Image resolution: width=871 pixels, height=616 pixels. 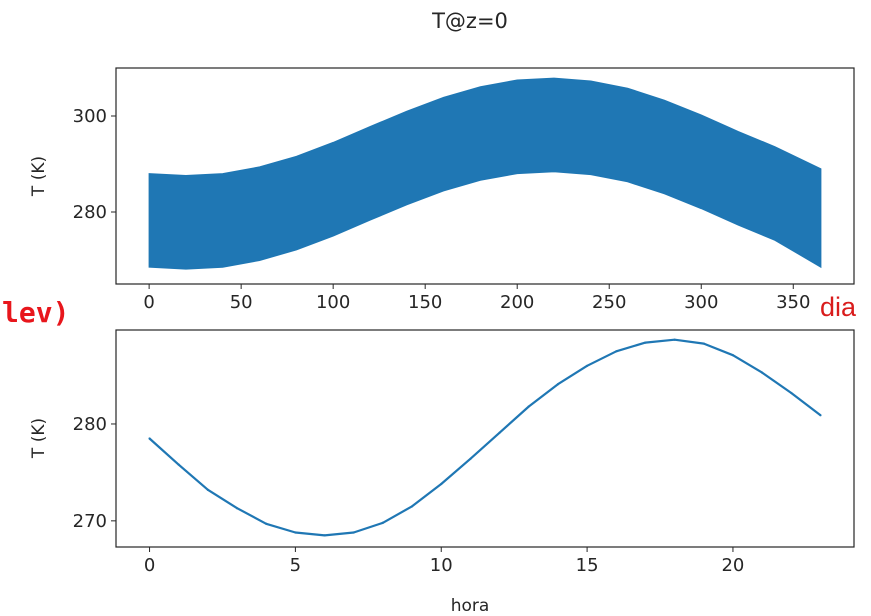 What do you see at coordinates (94, 164) in the screenshot?
I see `annual-y-ticks: 280 300` at bounding box center [94, 164].